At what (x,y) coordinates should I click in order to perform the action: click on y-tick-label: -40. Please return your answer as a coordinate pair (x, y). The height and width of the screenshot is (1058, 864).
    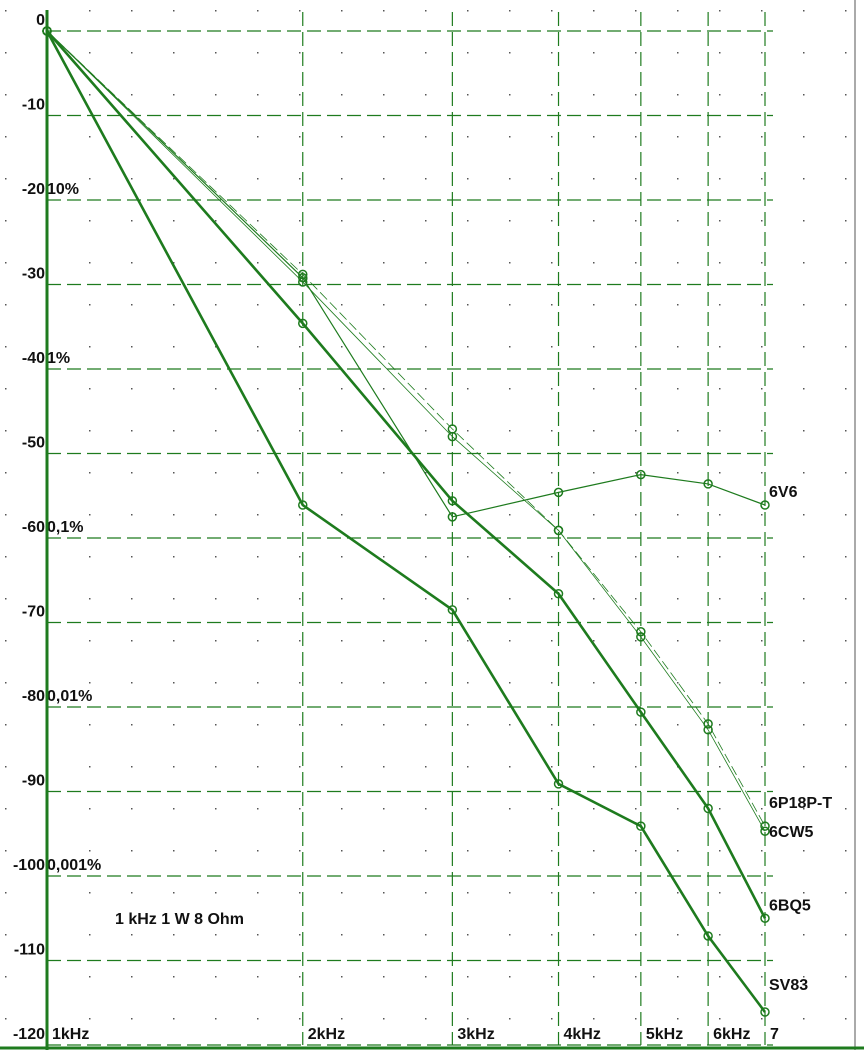
    Looking at the image, I should click on (33, 358).